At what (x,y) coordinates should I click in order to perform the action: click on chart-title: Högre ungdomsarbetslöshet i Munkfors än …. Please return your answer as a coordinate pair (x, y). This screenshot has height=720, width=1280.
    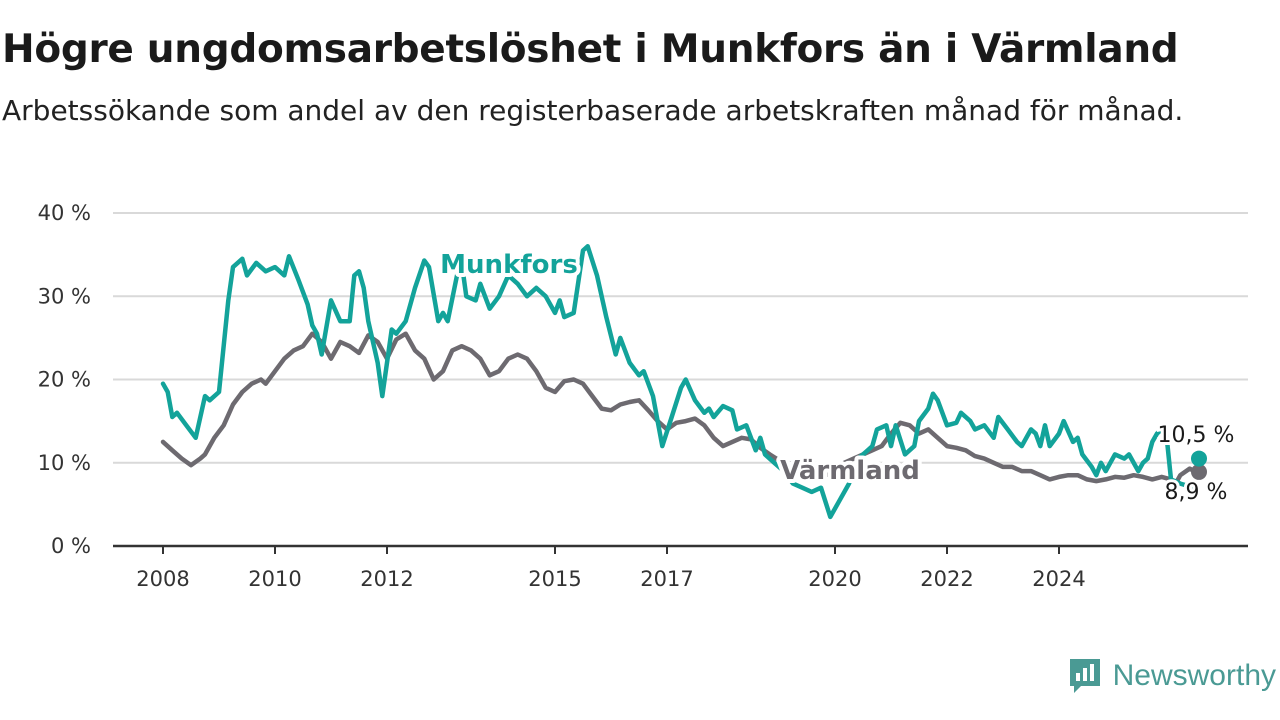
    Looking at the image, I should click on (590, 49).